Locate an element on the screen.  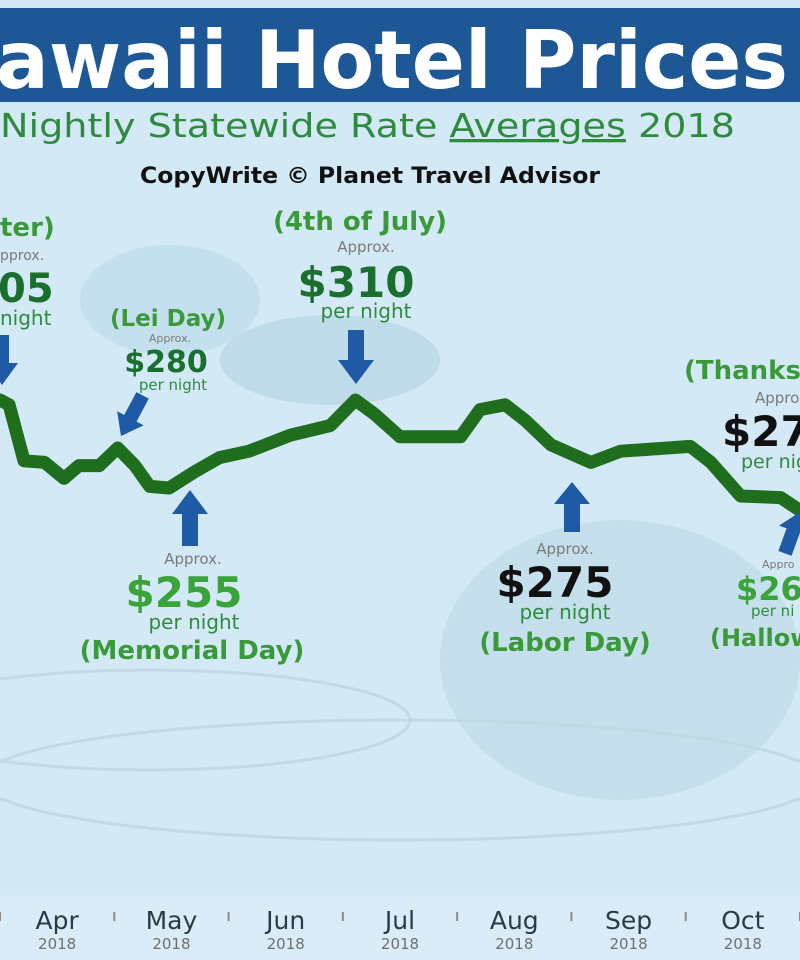
event-label: ter) is located at coordinates (27, 228).